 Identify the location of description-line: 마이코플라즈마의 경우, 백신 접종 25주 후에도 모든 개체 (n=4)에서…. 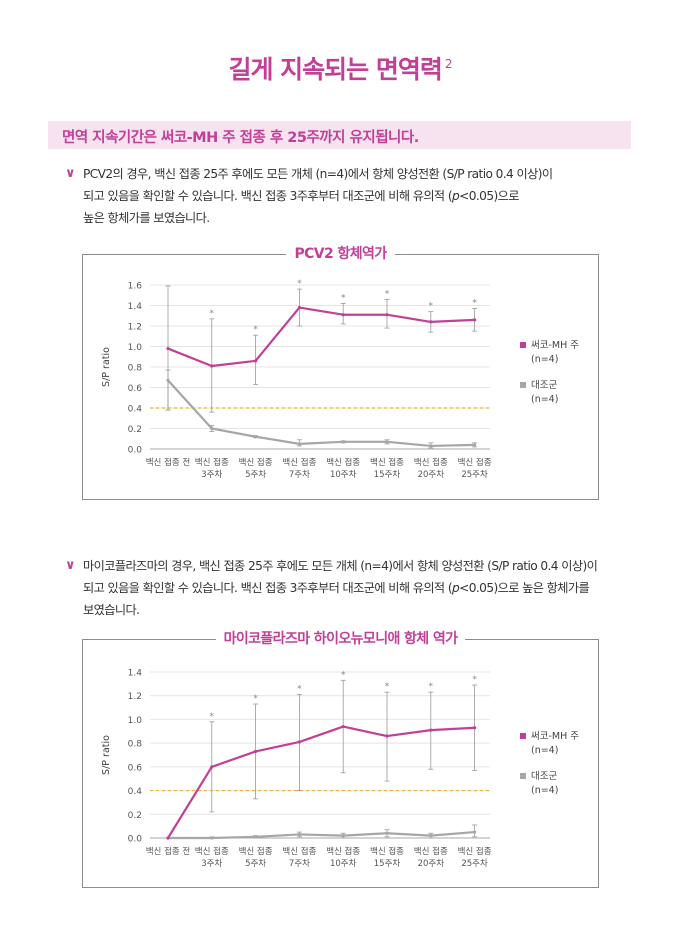
(340, 566).